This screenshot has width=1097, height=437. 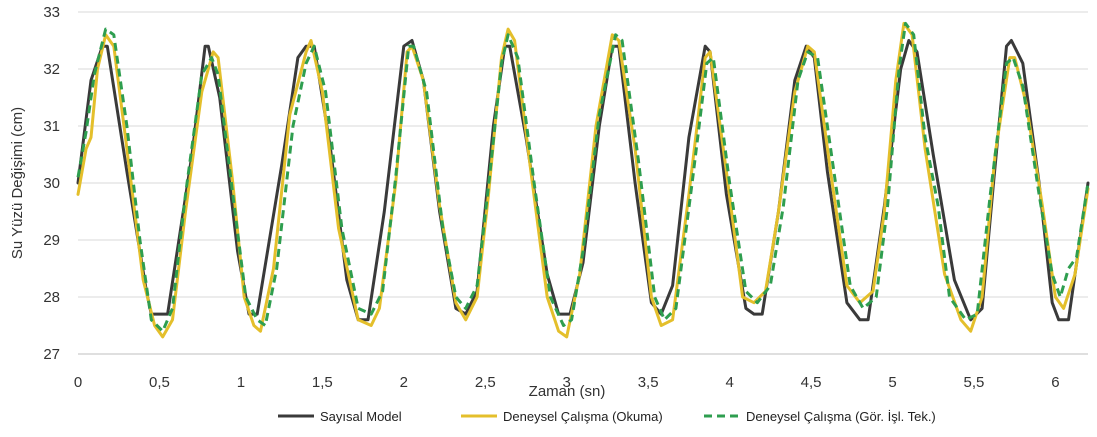 I want to click on x-tick-label: 6, so click(x=1055, y=382).